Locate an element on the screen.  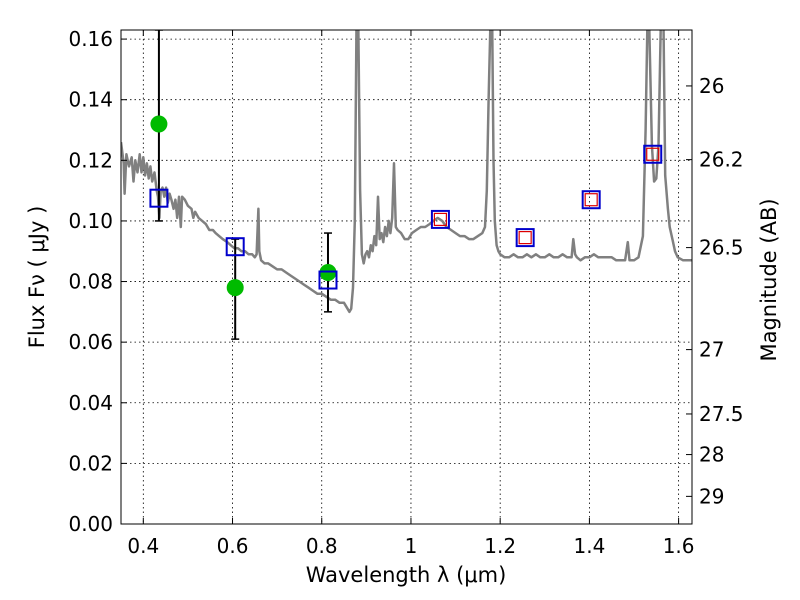
y-tick-label: 0.12 is located at coordinates (90, 160).